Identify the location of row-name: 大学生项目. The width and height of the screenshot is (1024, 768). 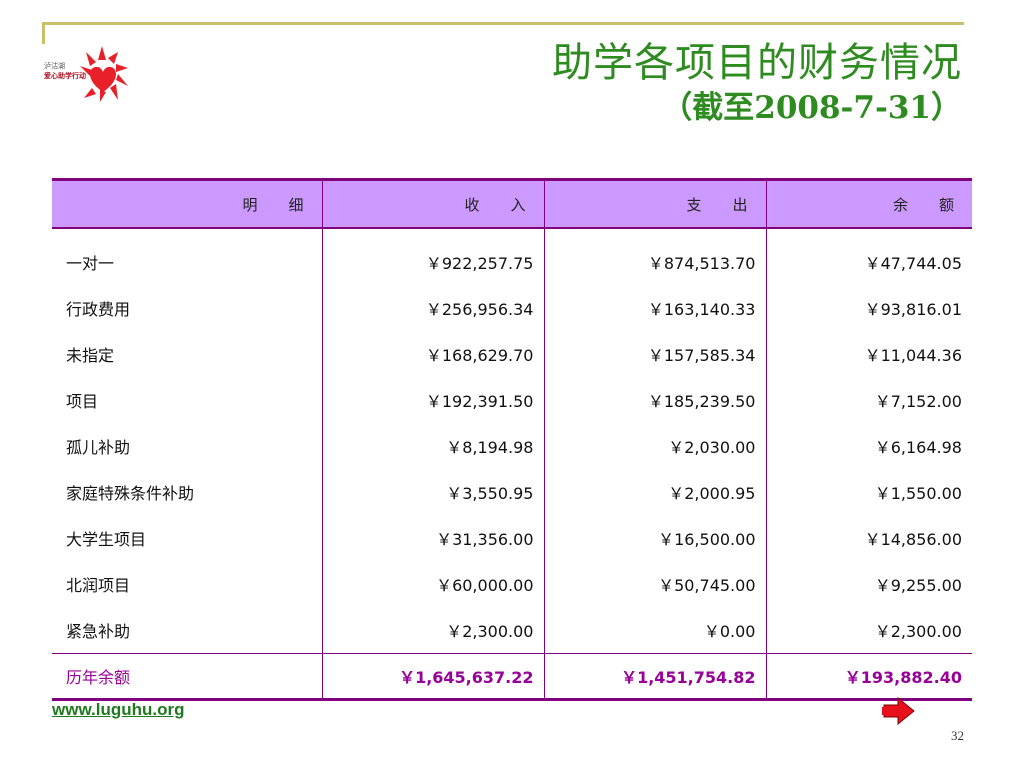
(106, 539).